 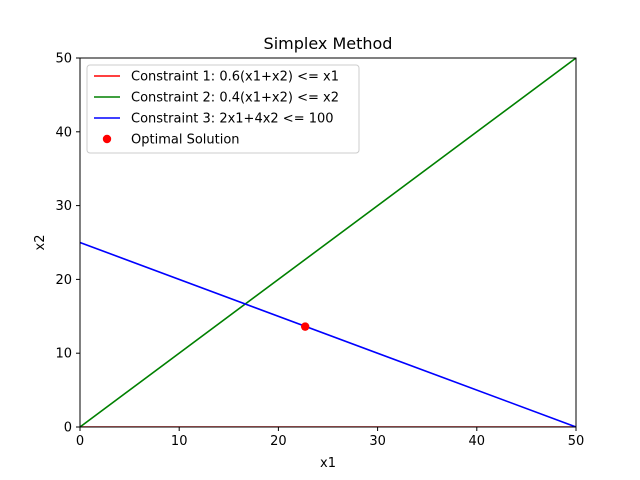 I want to click on x-axis-label: x1, so click(x=328, y=463).